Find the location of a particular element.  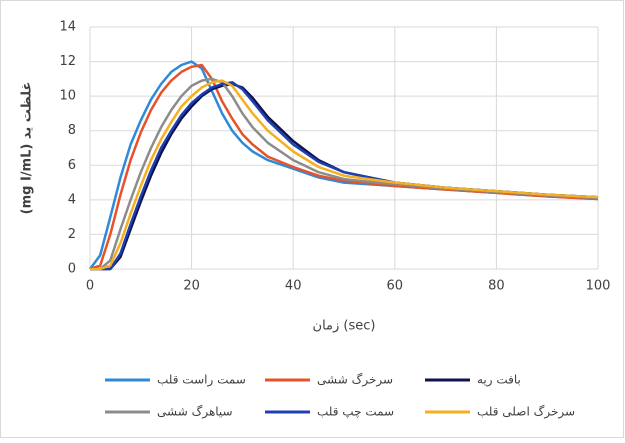

legend-label: سمت چپ قلب is located at coordinates (355, 412).